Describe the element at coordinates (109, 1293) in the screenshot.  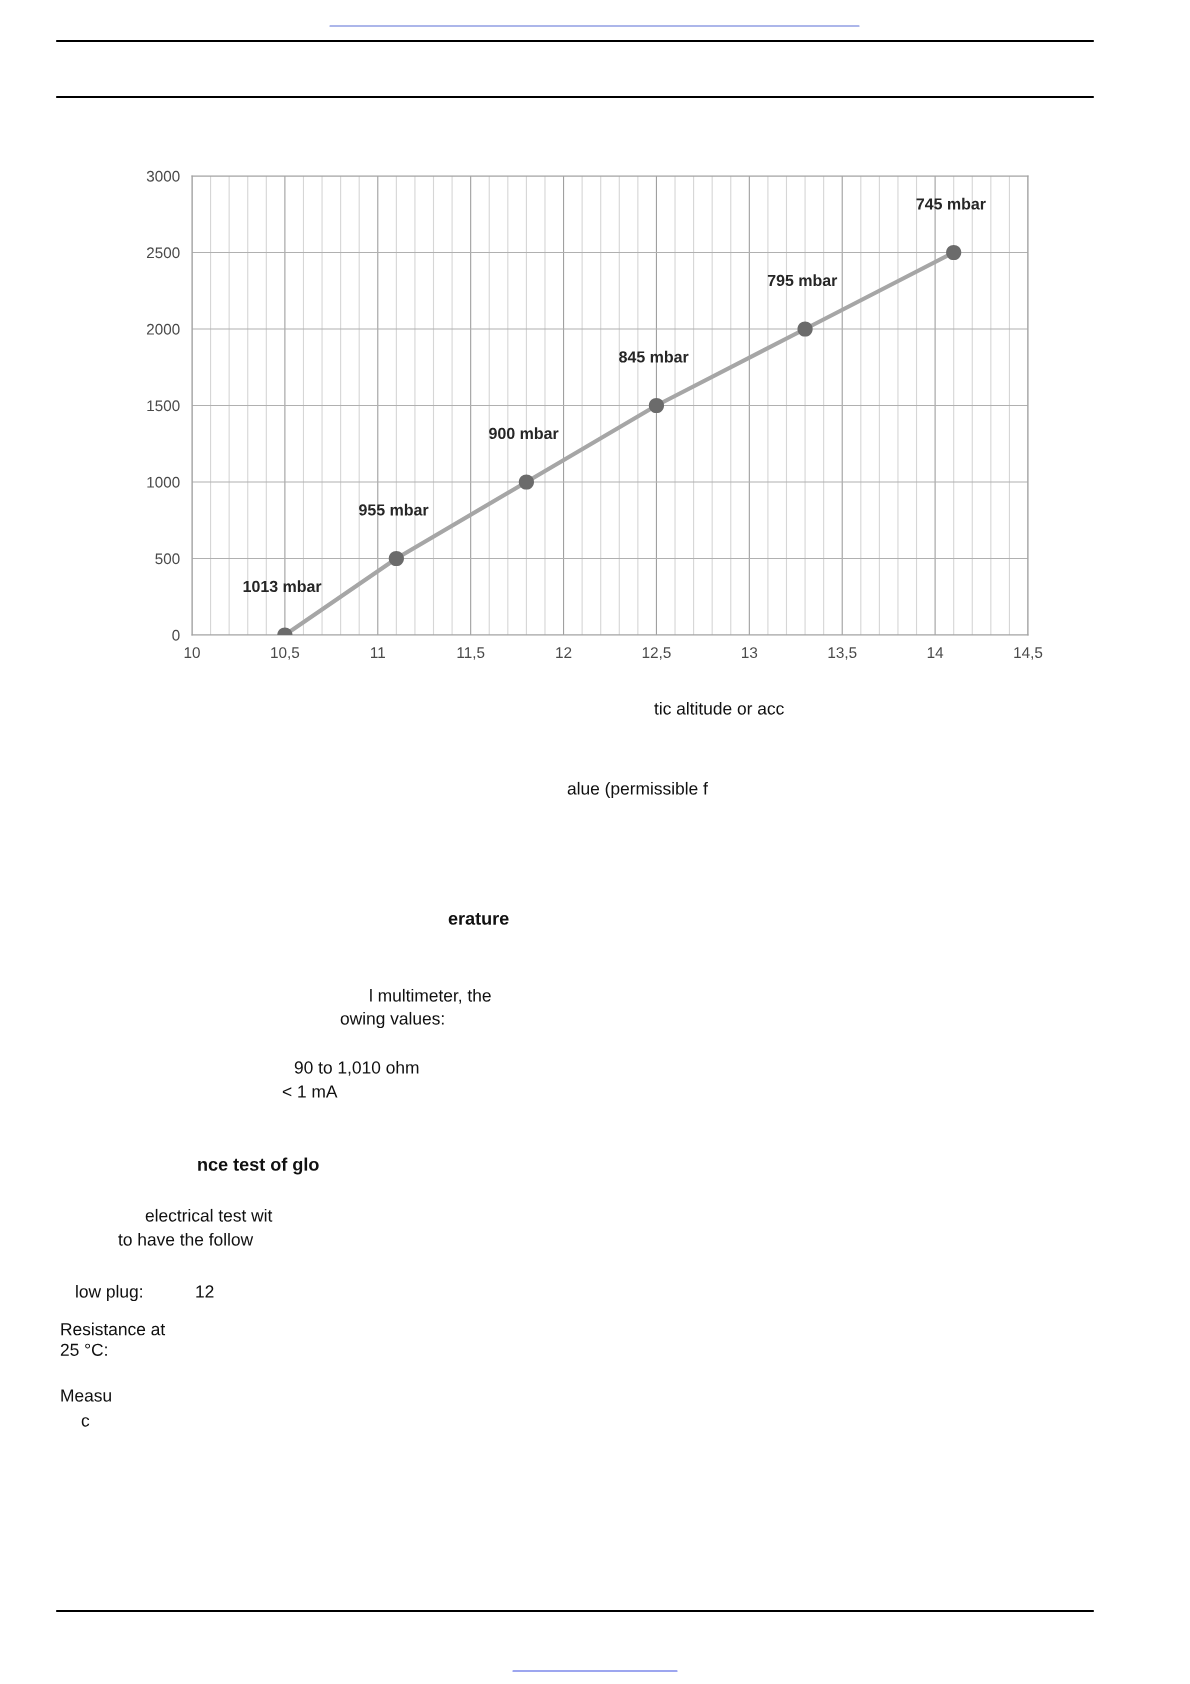
I see `text: low plug:` at that location.